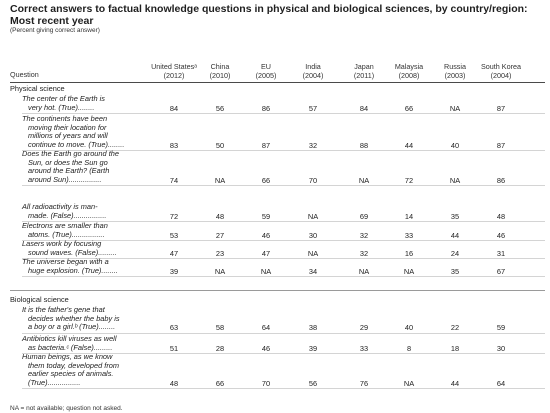 The height and width of the screenshot is (413, 550). Describe the element at coordinates (66, 408) in the screenshot. I see `footnote: NA = not available; question not asked.` at that location.